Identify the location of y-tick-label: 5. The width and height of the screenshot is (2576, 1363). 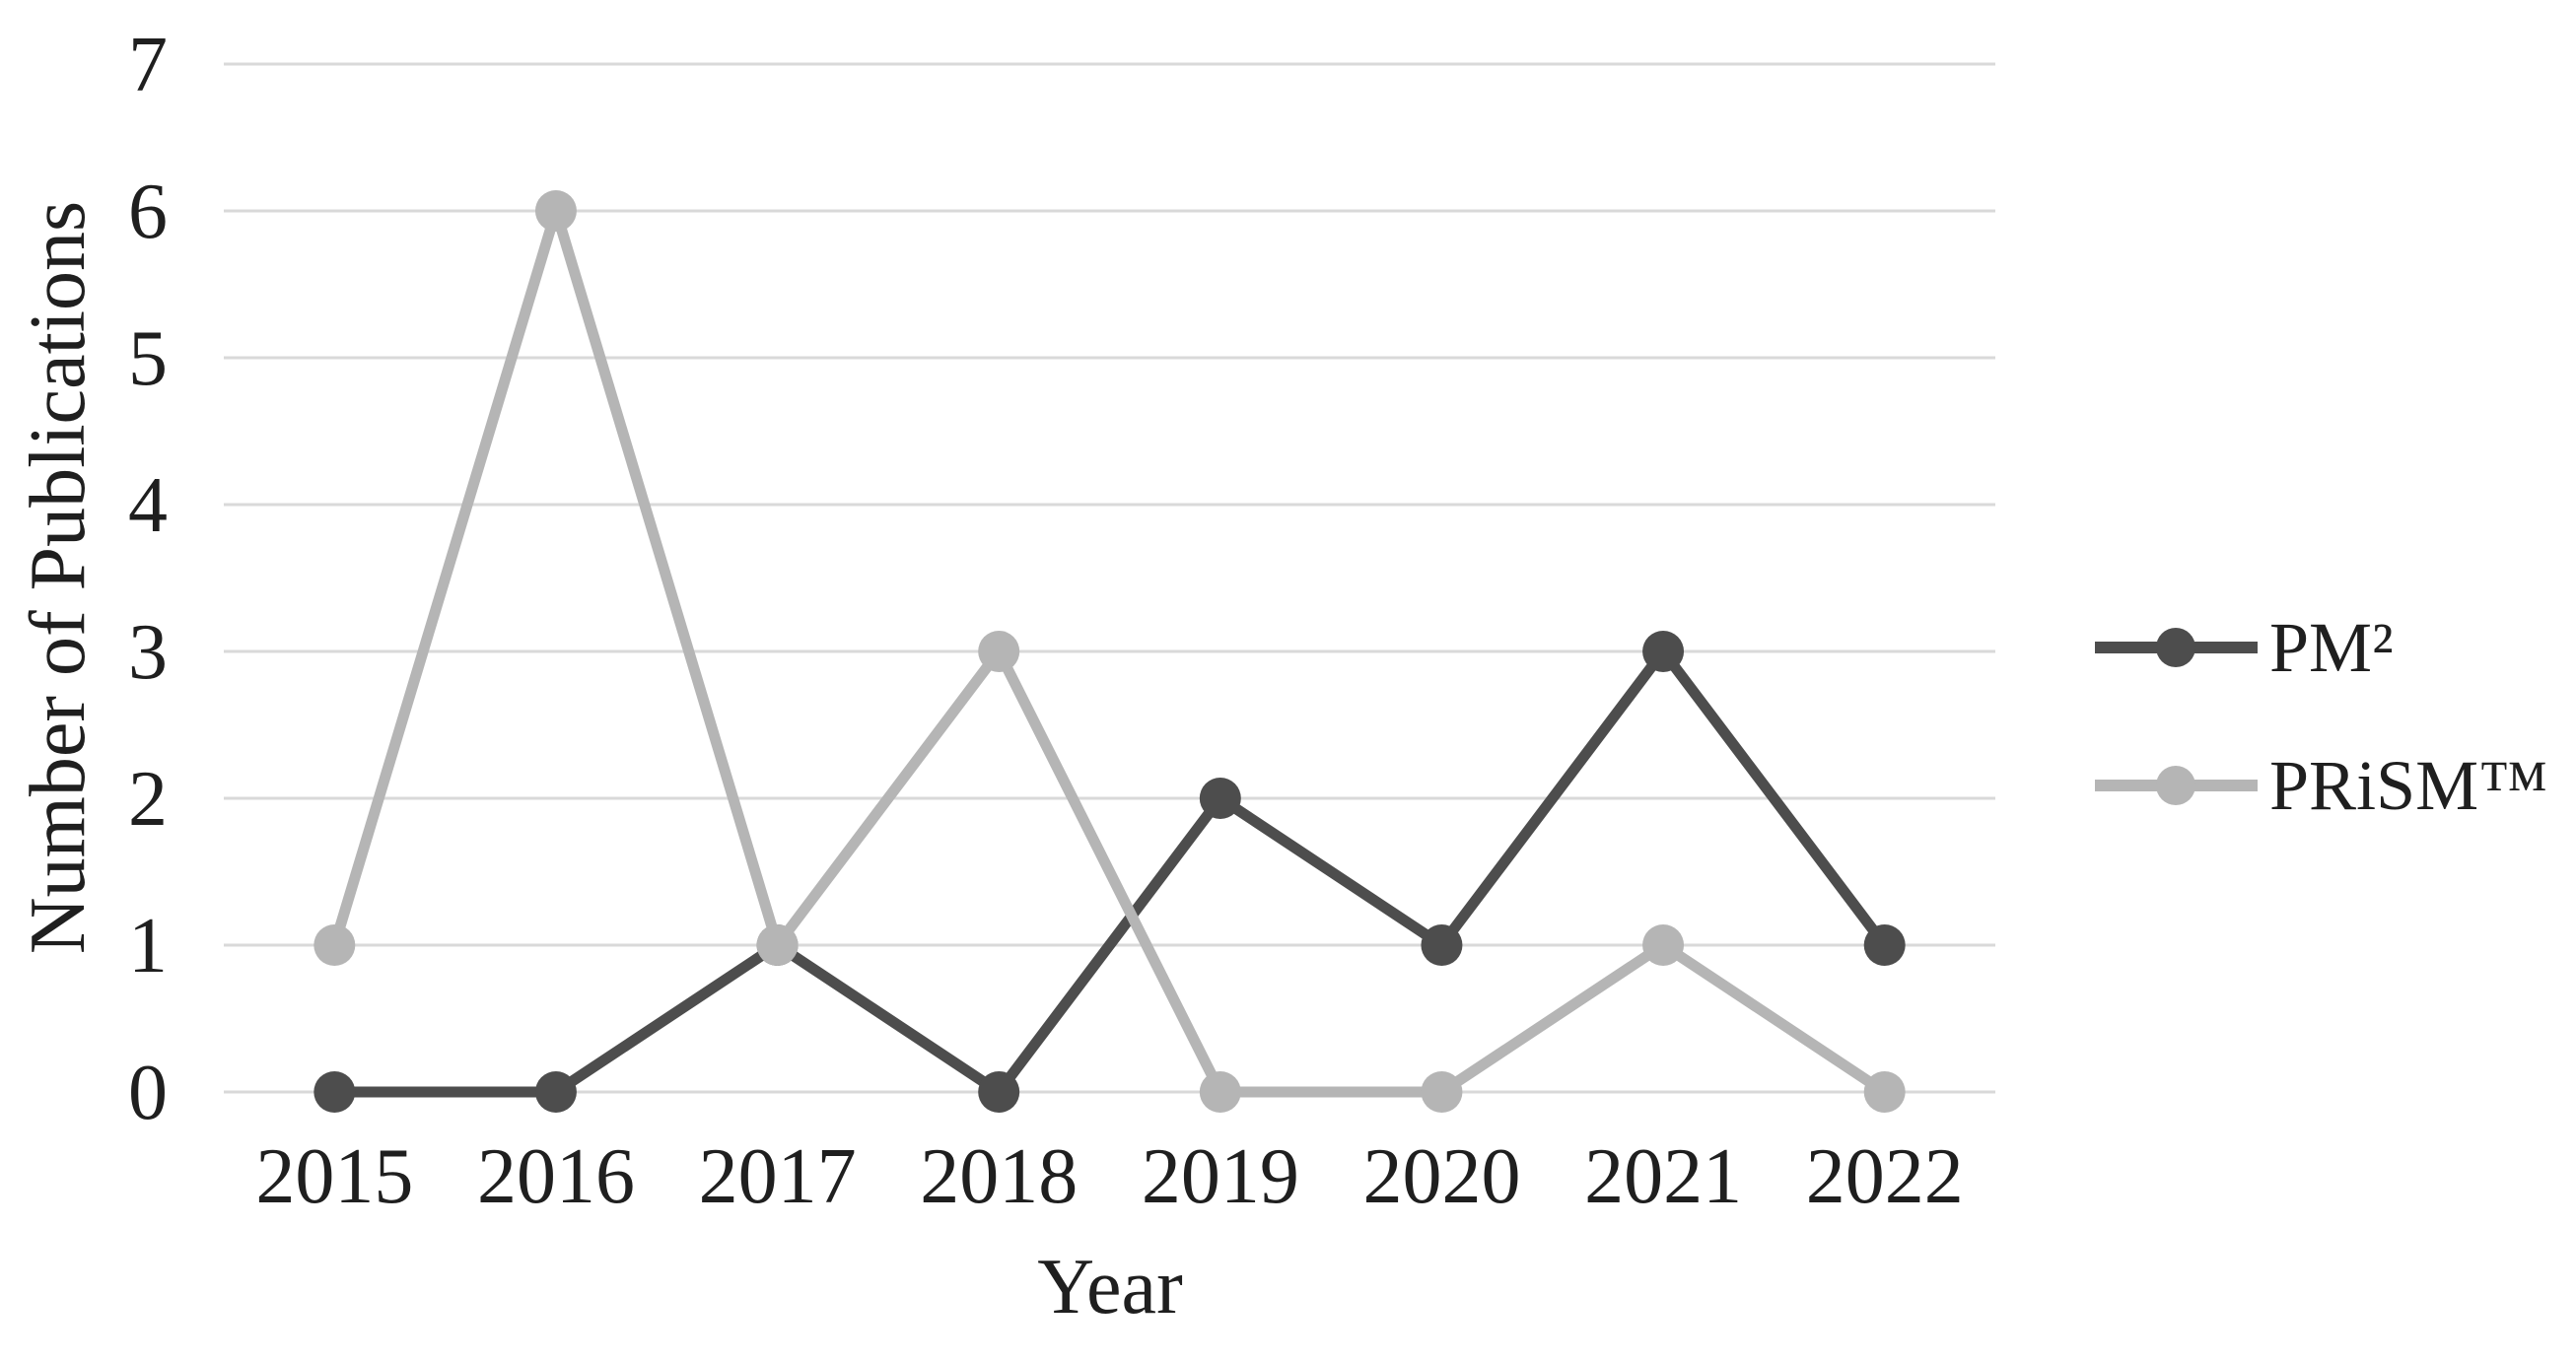
(148, 358).